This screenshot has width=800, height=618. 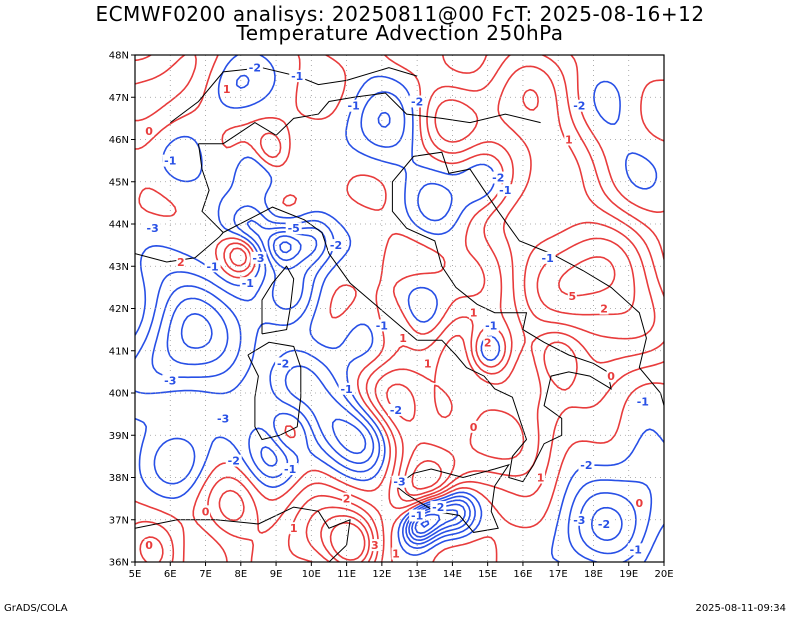 What do you see at coordinates (400, 33) in the screenshot?
I see `map-subtitle: Temperature Advection 250hPa` at bounding box center [400, 33].